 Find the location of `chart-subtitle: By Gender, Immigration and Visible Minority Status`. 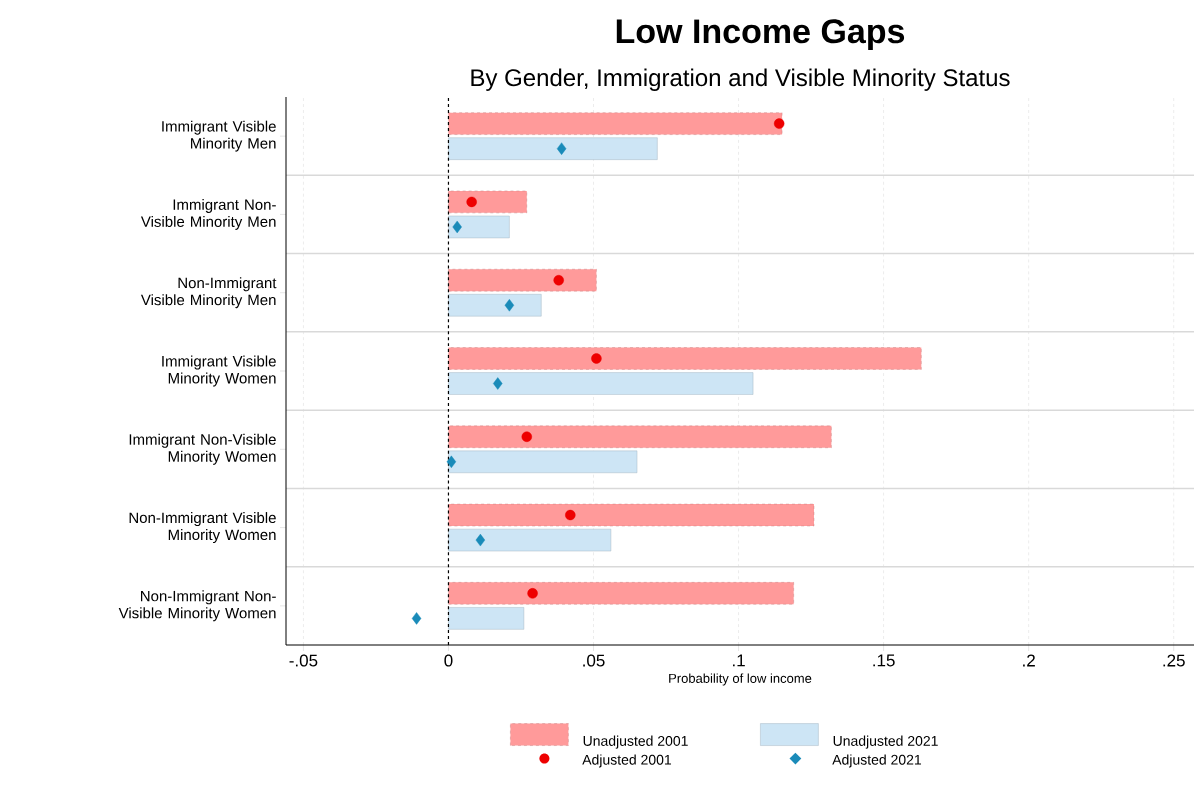

chart-subtitle: By Gender, Immigration and Visible Minority Status is located at coordinates (740, 79).